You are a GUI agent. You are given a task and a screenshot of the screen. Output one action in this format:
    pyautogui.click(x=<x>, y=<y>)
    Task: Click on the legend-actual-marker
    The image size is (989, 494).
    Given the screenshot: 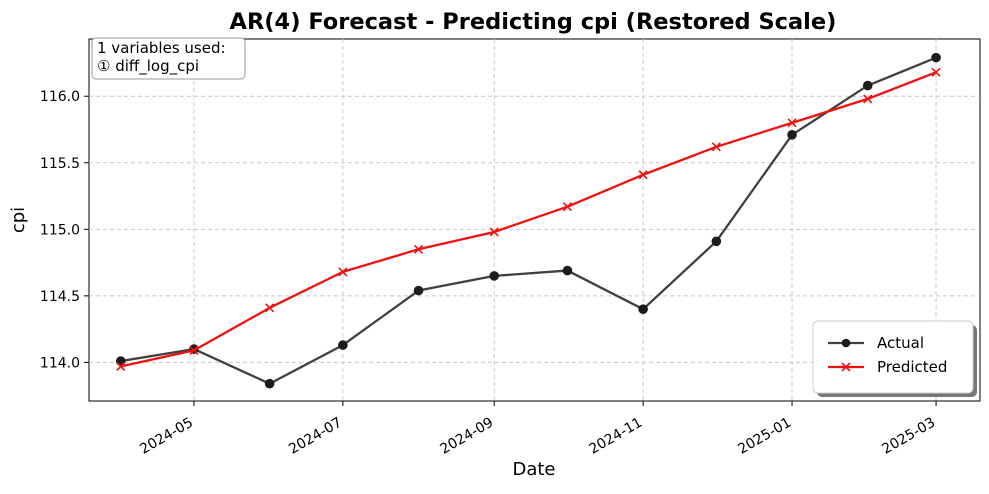 What is the action you would take?
    pyautogui.click(x=846, y=343)
    